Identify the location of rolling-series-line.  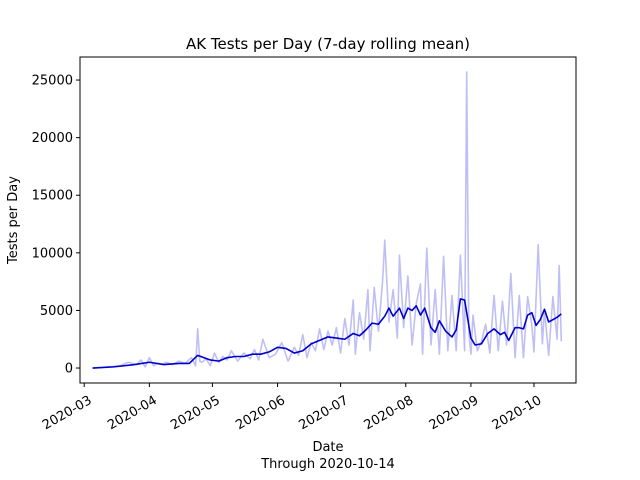
(327, 333).